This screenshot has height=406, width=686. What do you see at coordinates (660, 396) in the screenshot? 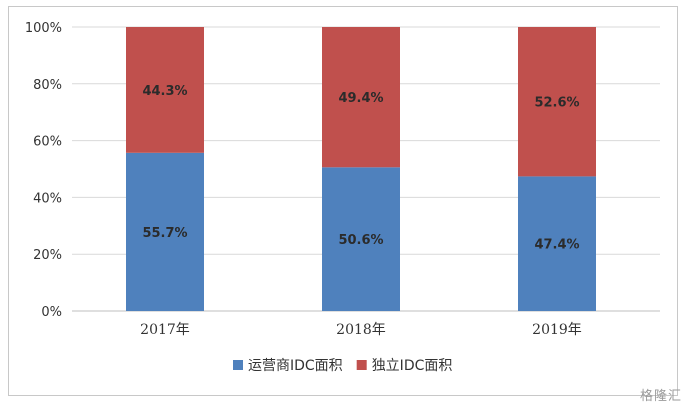
I see `watermark: 格隆汇` at bounding box center [660, 396].